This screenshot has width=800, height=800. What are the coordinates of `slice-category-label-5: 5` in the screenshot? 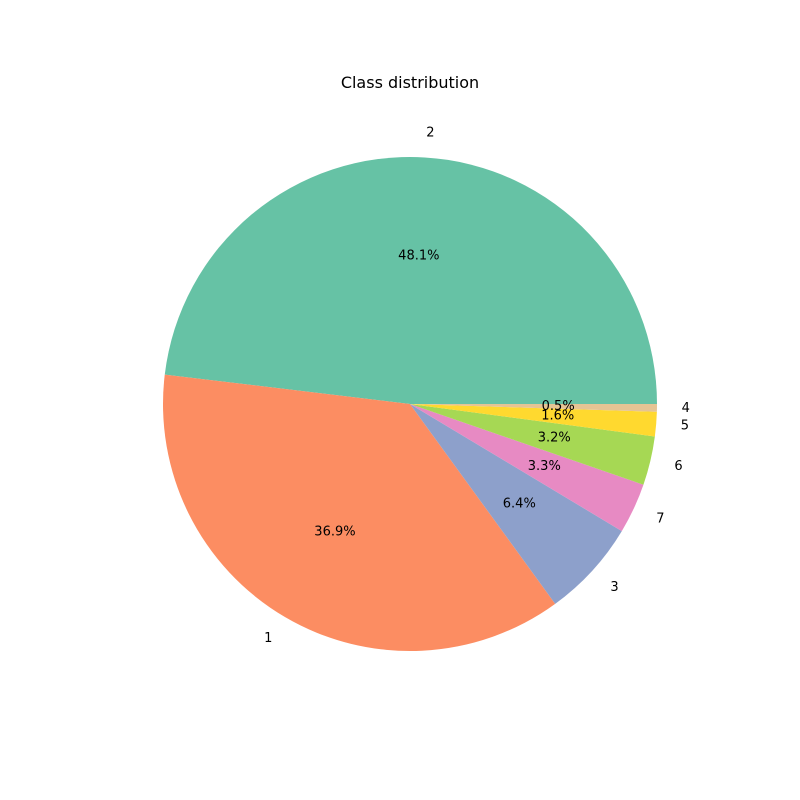 It's located at (685, 426).